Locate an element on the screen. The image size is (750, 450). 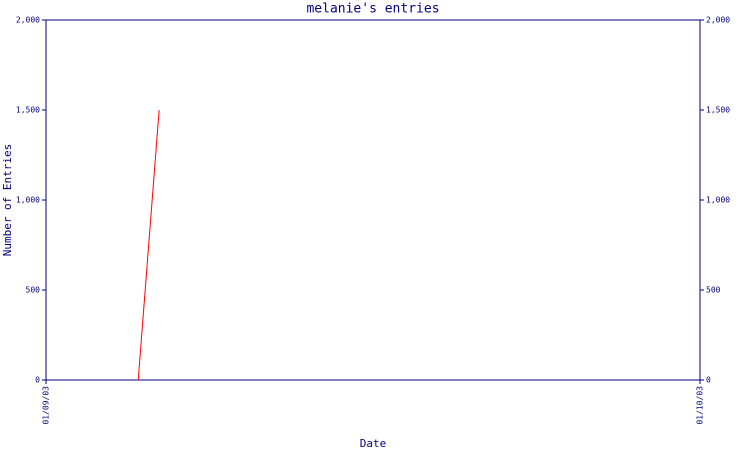
y2-tick-label: 1,500 is located at coordinates (718, 110).